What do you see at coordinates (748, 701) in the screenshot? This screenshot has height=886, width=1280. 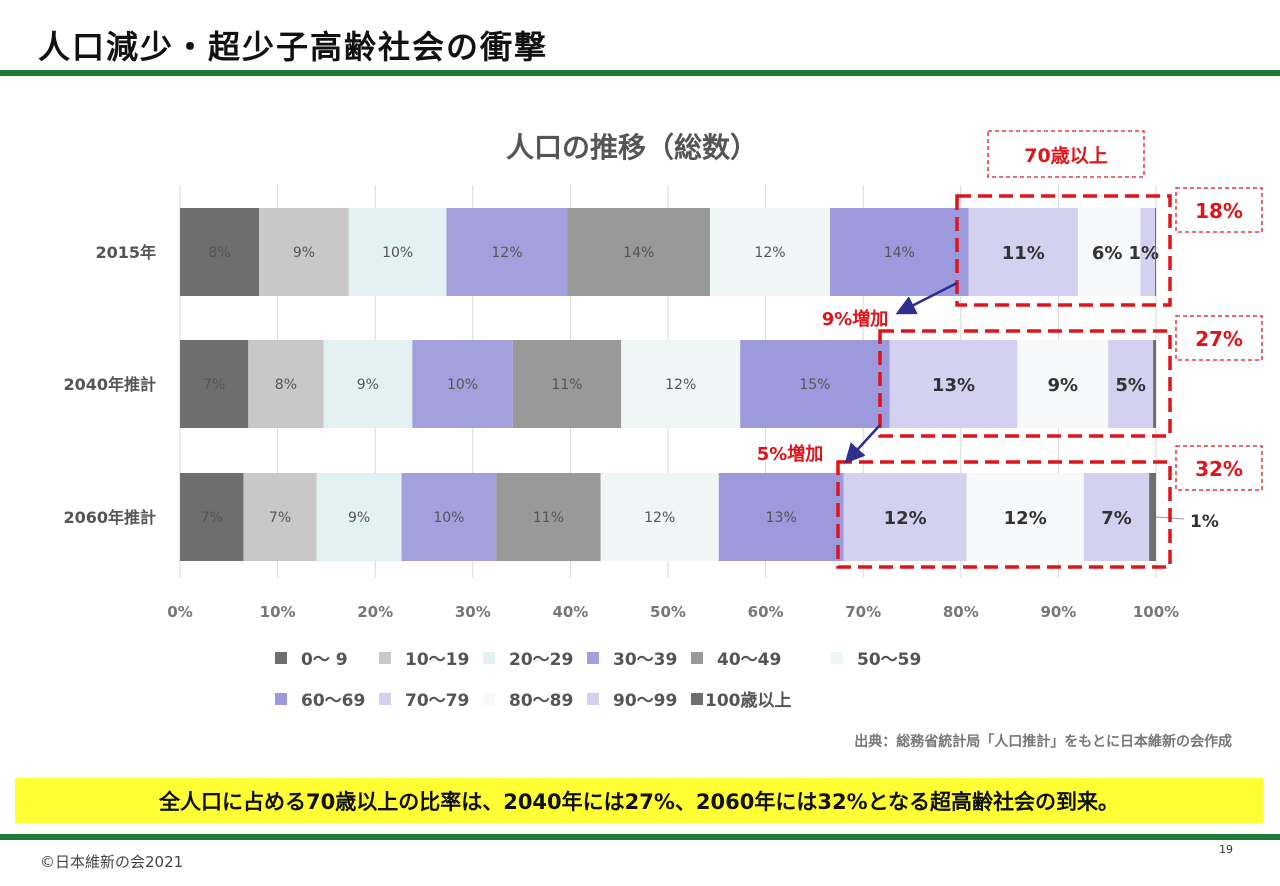 I see `legend-label: 100歳以上` at bounding box center [748, 701].